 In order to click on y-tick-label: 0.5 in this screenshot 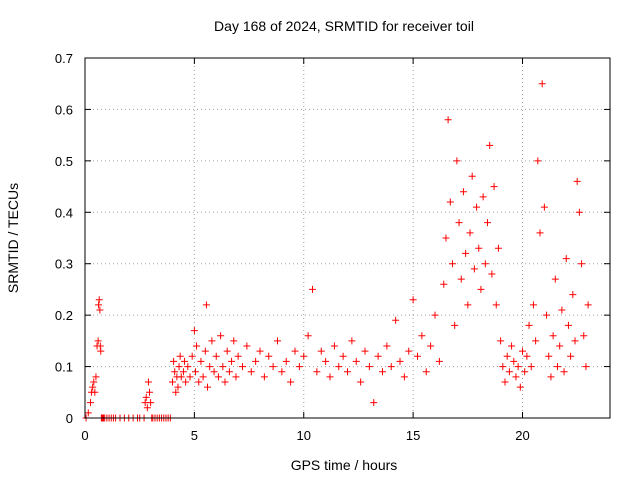, I will do `click(64, 161)`.